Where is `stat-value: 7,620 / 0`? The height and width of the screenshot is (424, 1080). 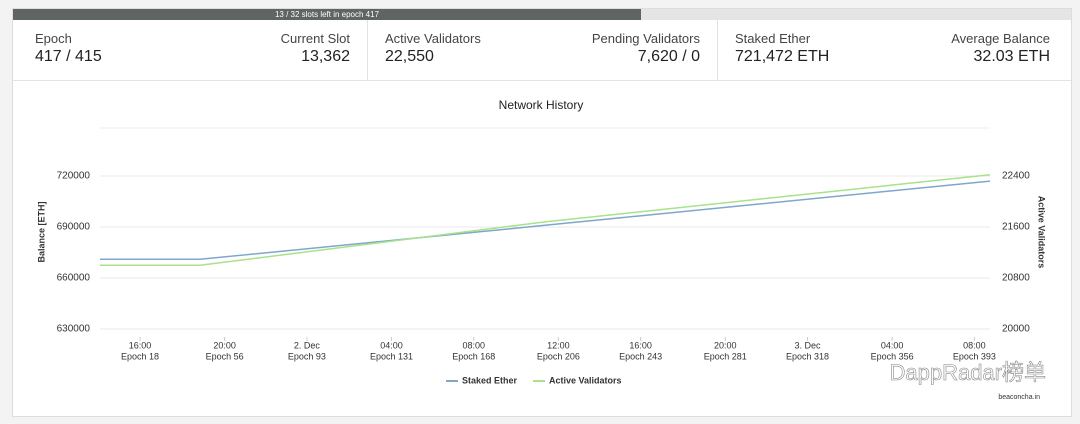
stat-value: 7,620 / 0 is located at coordinates (668, 56).